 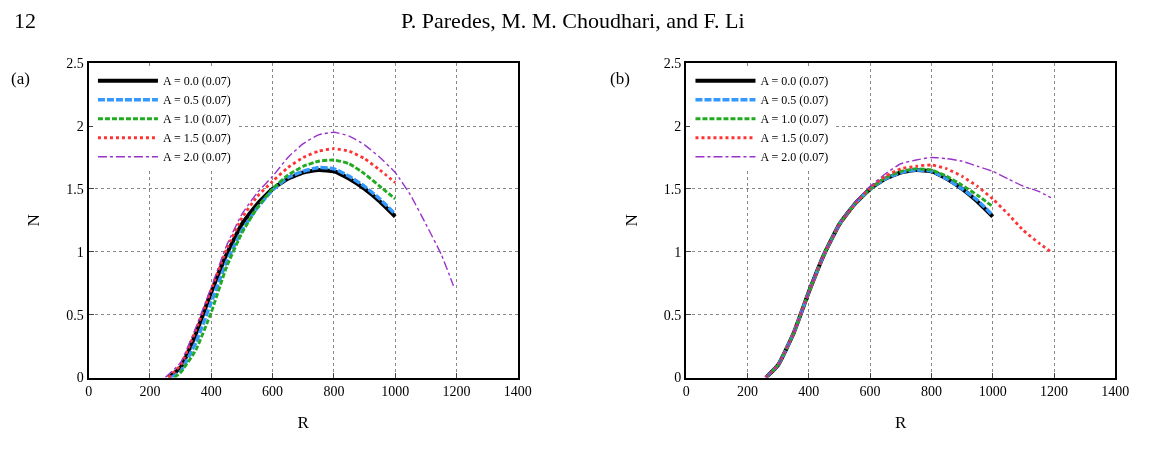 What do you see at coordinates (25, 20) in the screenshot?
I see `text: 12` at bounding box center [25, 20].